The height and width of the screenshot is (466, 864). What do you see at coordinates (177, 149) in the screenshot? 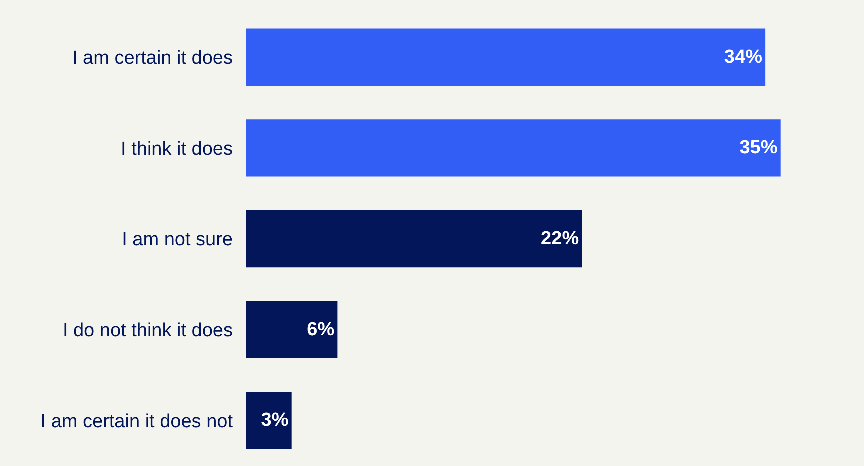
I see `y-tick-label: I think it does` at bounding box center [177, 149].